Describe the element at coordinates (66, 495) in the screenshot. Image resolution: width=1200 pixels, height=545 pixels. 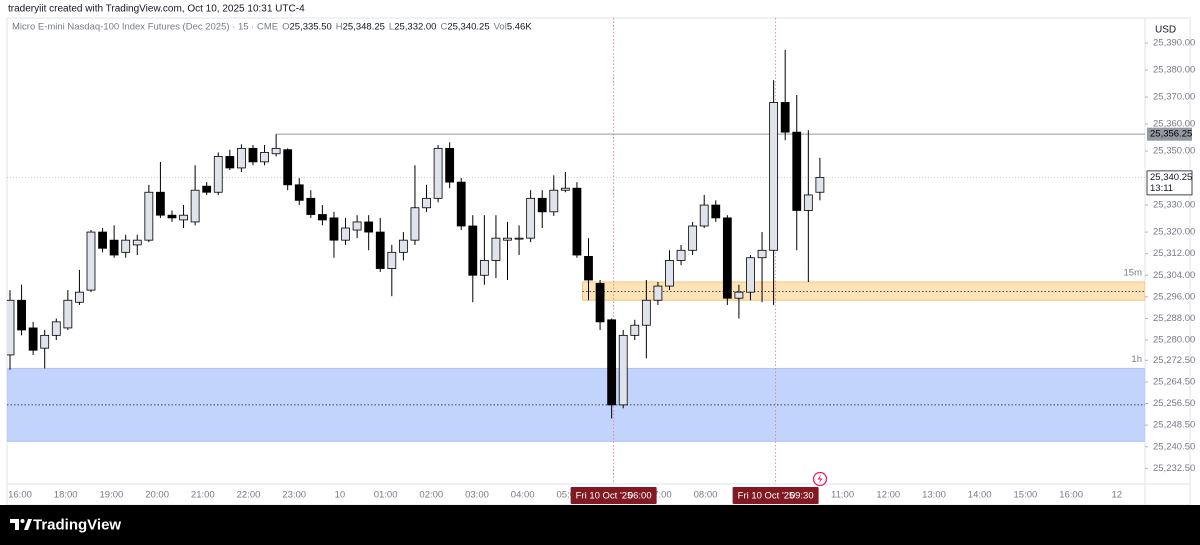
I see `x-tick-label: 18:00` at that location.